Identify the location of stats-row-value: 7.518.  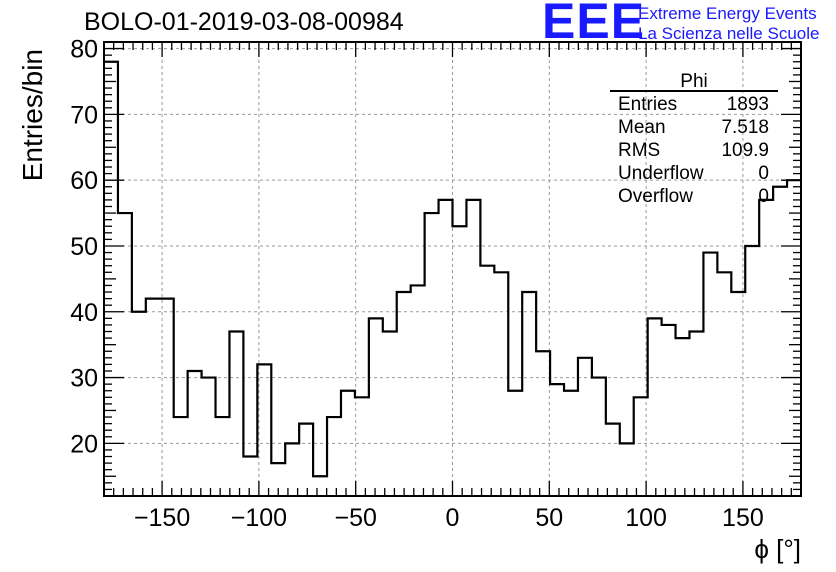
(745, 127).